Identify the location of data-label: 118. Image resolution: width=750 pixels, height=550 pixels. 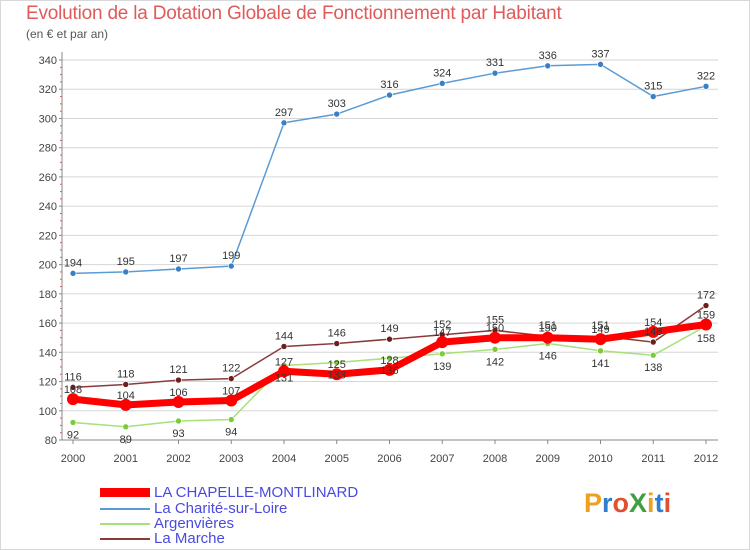
(126, 374).